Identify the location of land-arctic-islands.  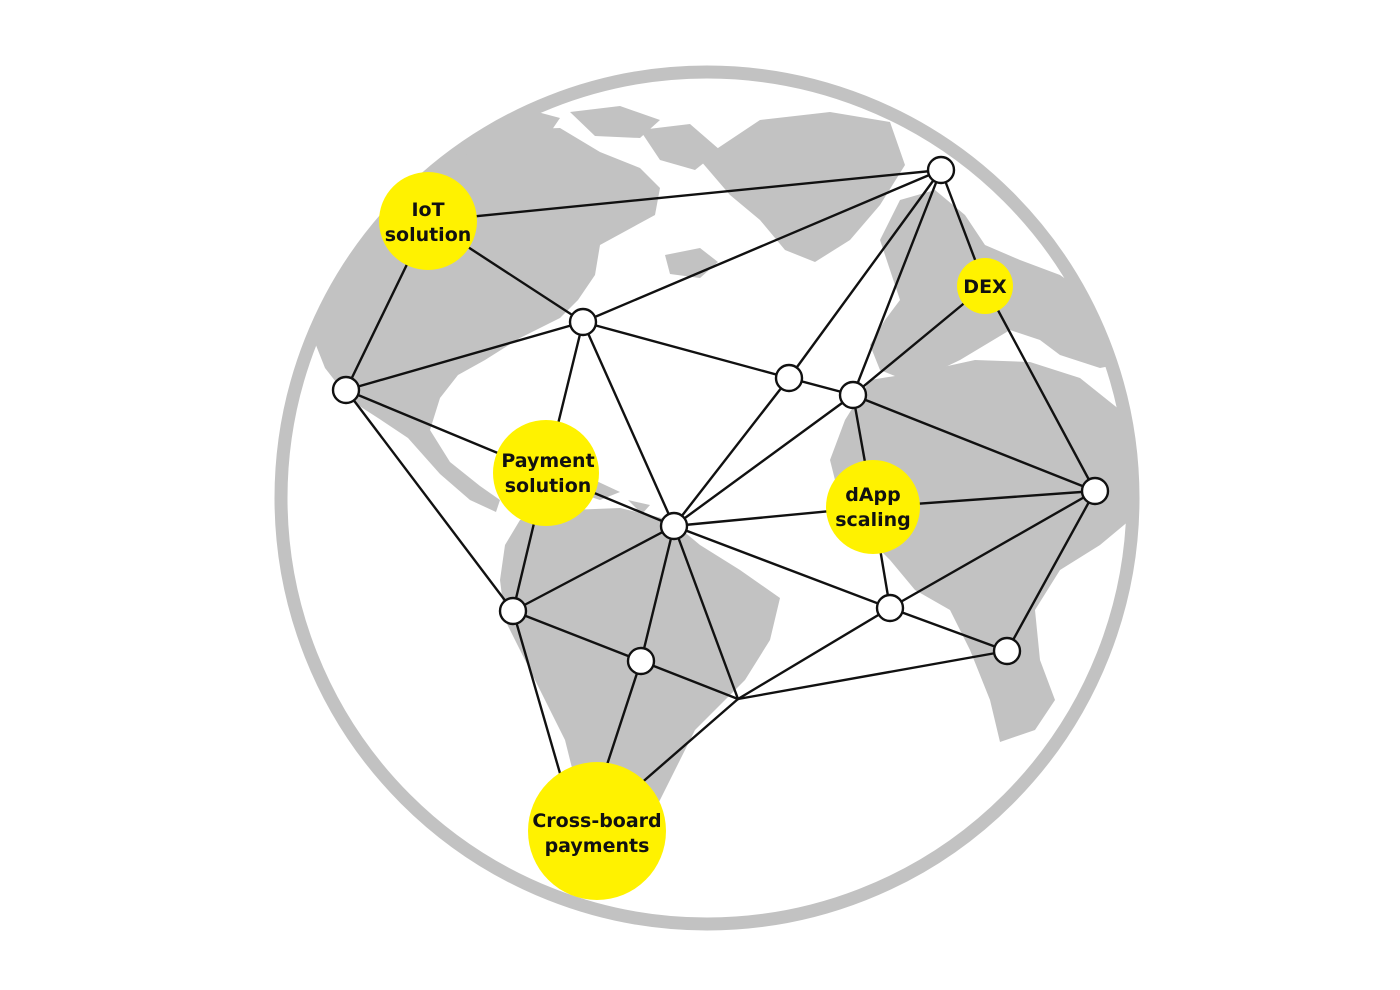
(600, 138).